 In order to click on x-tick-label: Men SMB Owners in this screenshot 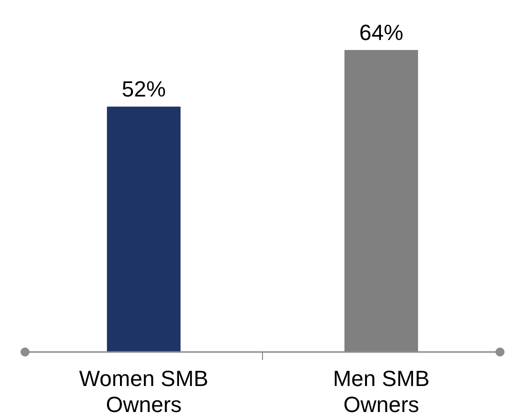, I will do `click(381, 391)`.